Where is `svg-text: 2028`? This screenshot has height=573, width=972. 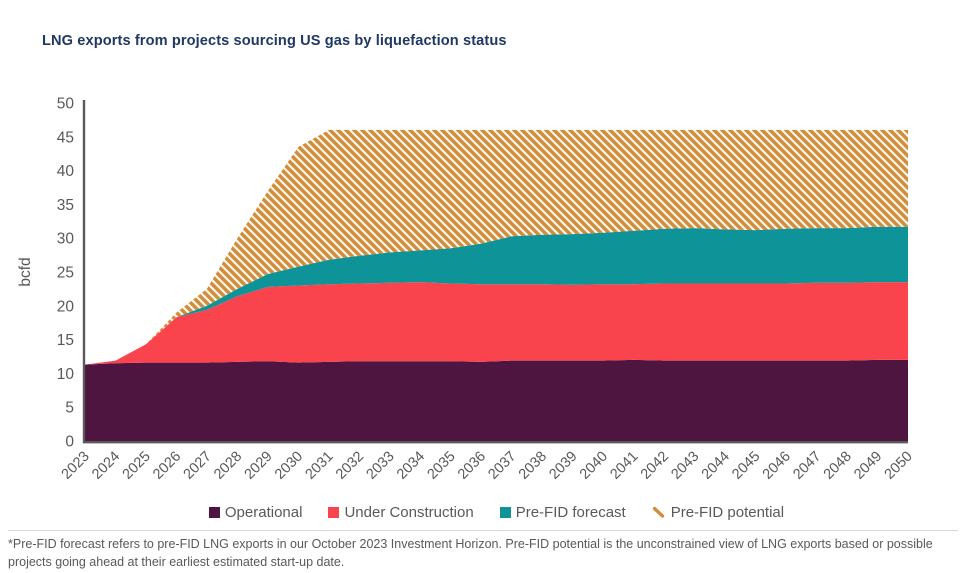 svg-text: 2028 is located at coordinates (228, 466).